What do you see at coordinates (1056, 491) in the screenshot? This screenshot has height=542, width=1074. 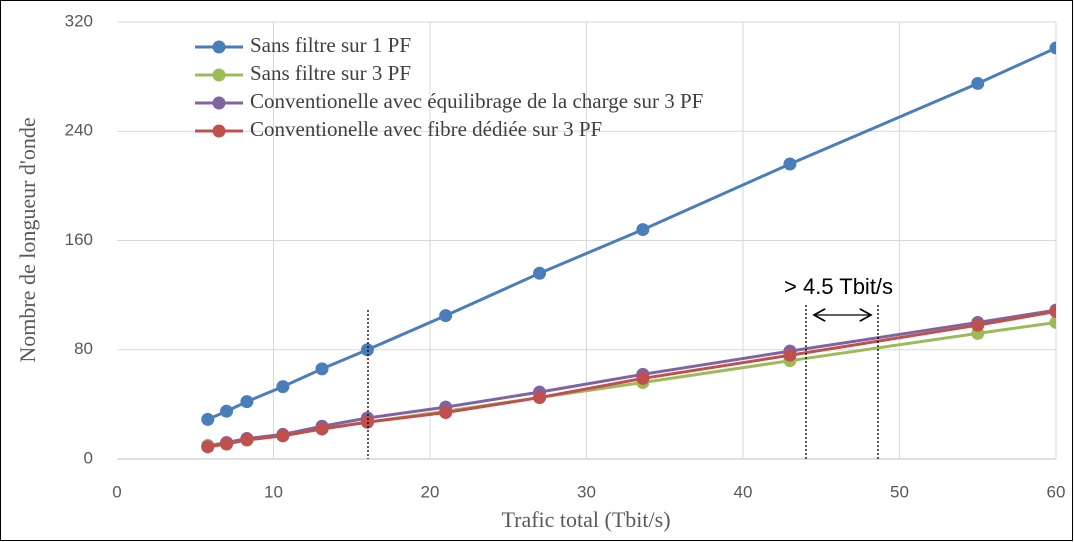 I see `x-tick-label: 60` at bounding box center [1056, 491].